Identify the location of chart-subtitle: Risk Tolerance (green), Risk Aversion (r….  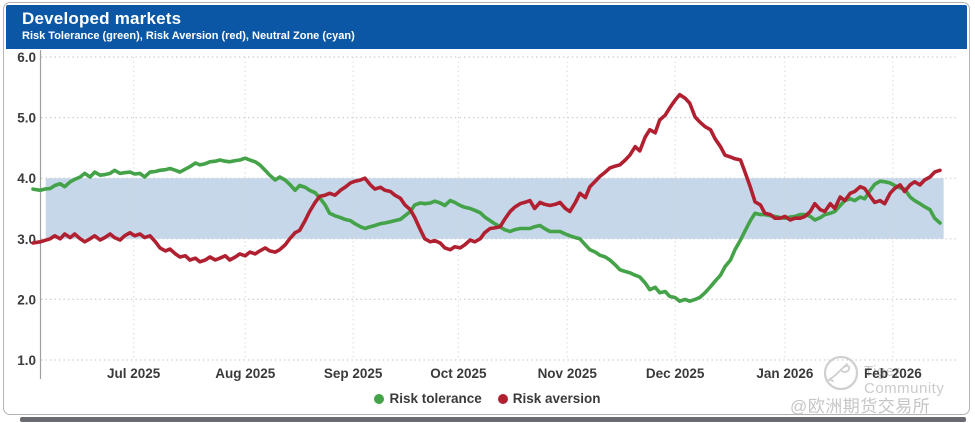
(188, 36).